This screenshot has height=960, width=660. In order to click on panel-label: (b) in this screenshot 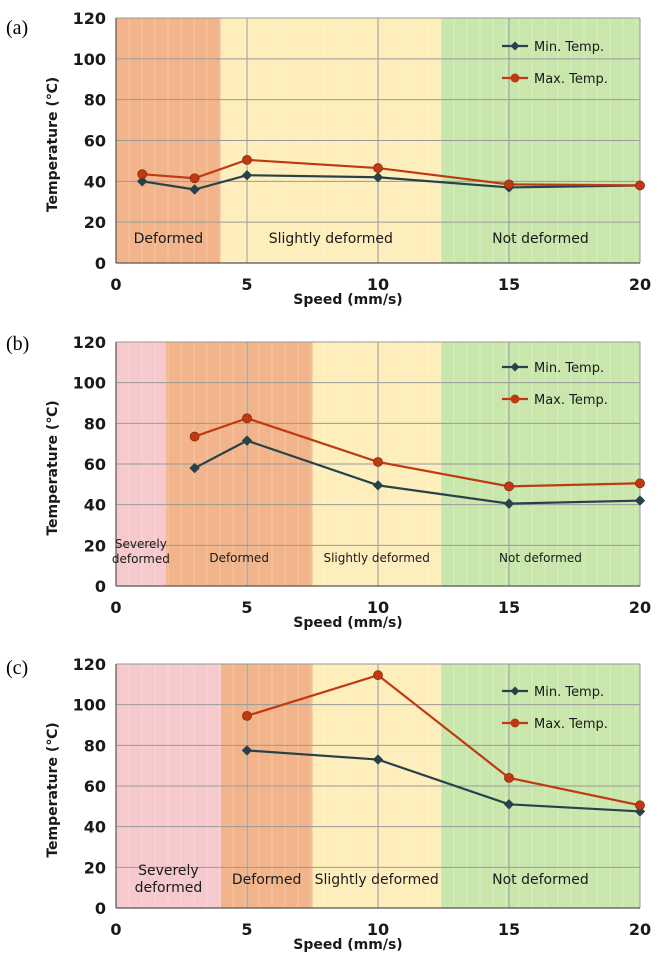, I will do `click(17, 344)`.